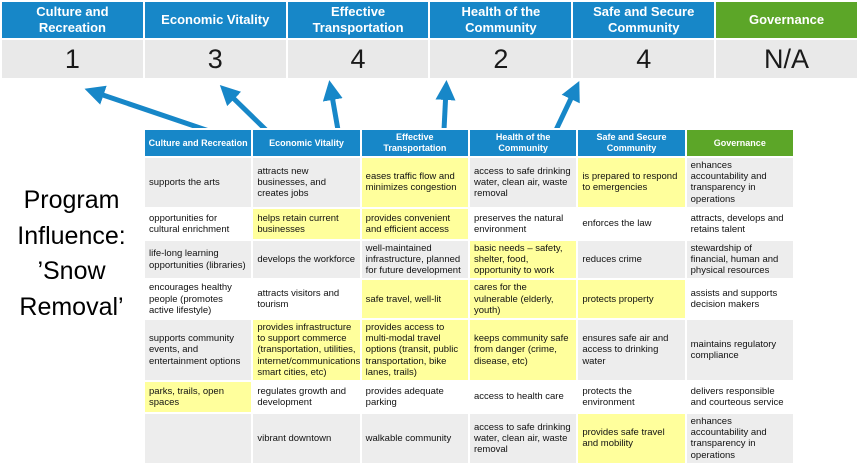 This screenshot has height=465, width=859. Describe the element at coordinates (198, 223) in the screenshot. I see `matrix-cell-culture-and-recreation-r2: opportunities for cultural enrichment` at that location.